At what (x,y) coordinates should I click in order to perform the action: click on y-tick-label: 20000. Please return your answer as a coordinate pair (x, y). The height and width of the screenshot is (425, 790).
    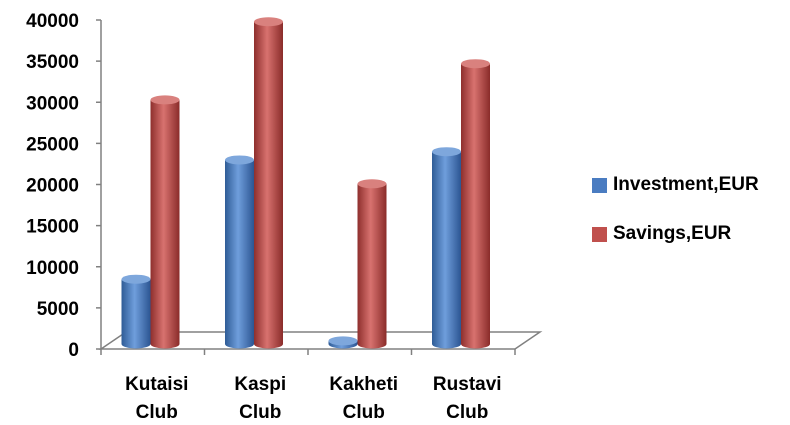
    Looking at the image, I should click on (52, 186).